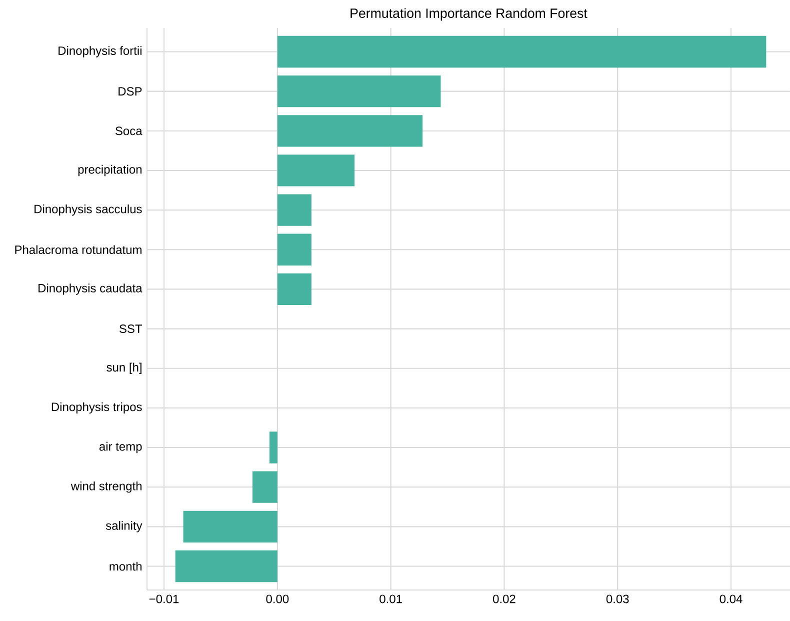 This screenshot has width=790, height=621. What do you see at coordinates (277, 599) in the screenshot?
I see `x-tick-label: 0.00` at bounding box center [277, 599].